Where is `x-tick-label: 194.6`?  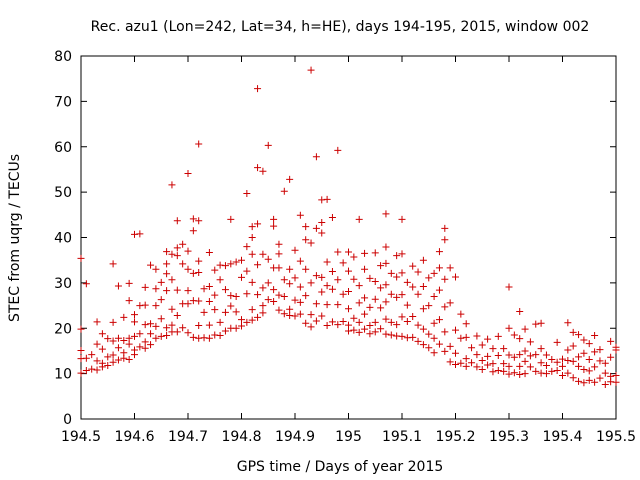 x-tick-label: 194.6 is located at coordinates (134, 437).